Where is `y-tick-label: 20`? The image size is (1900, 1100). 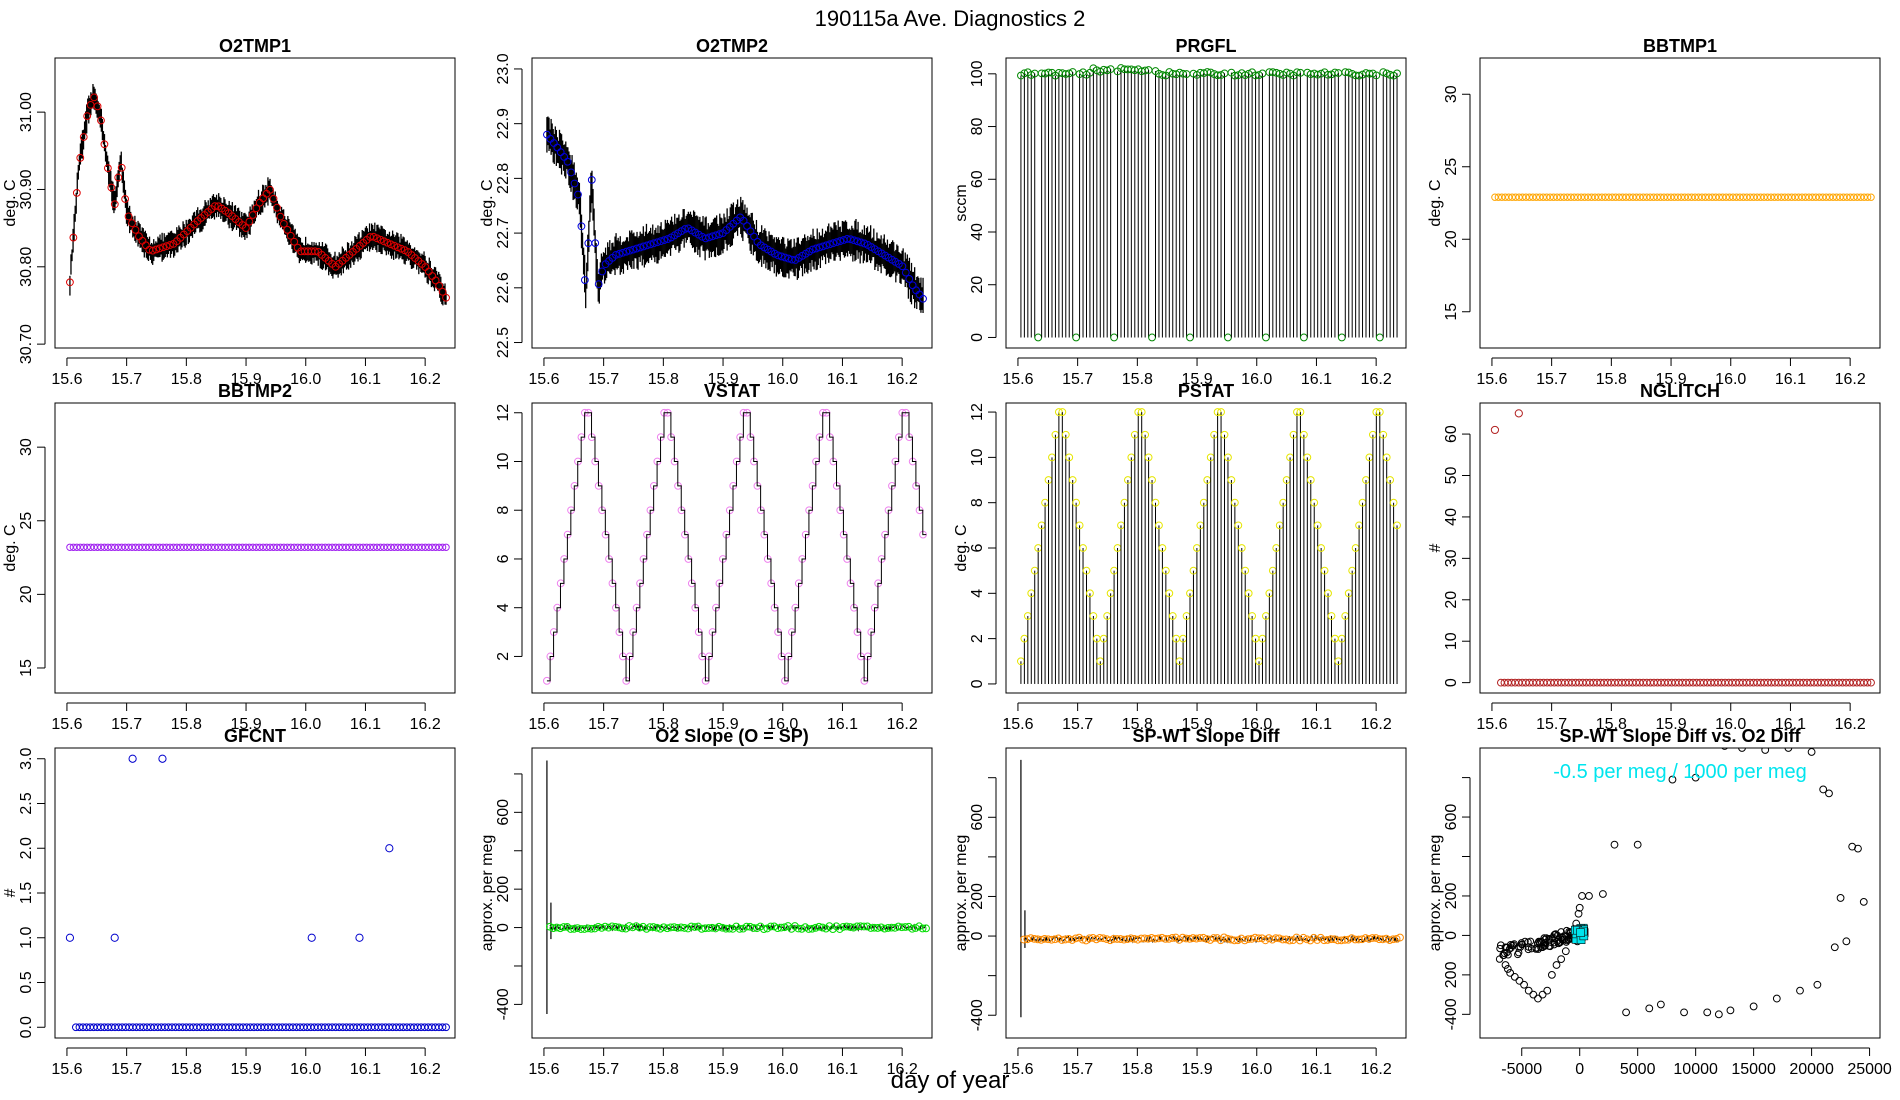
y-tick-label: 20 is located at coordinates (977, 285).